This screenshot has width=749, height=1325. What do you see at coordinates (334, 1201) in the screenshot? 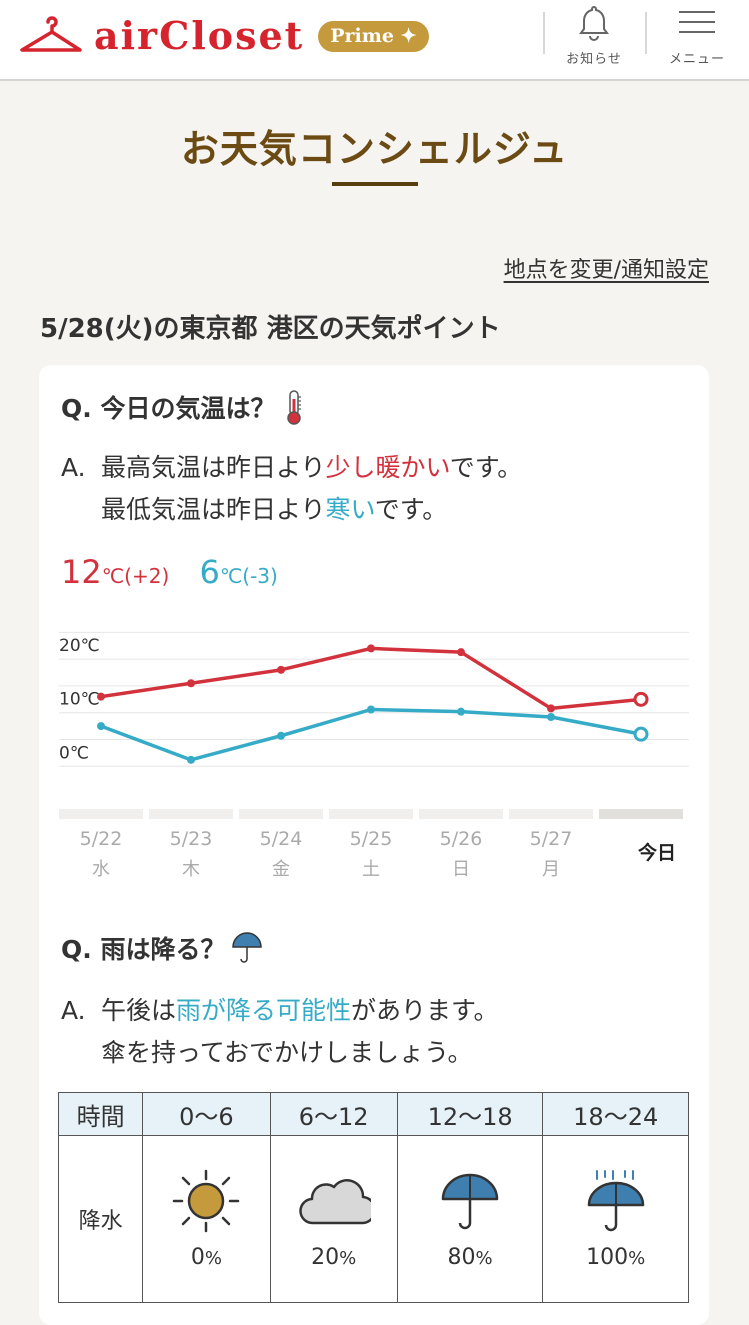
I see `cloud-icon` at bounding box center [334, 1201].